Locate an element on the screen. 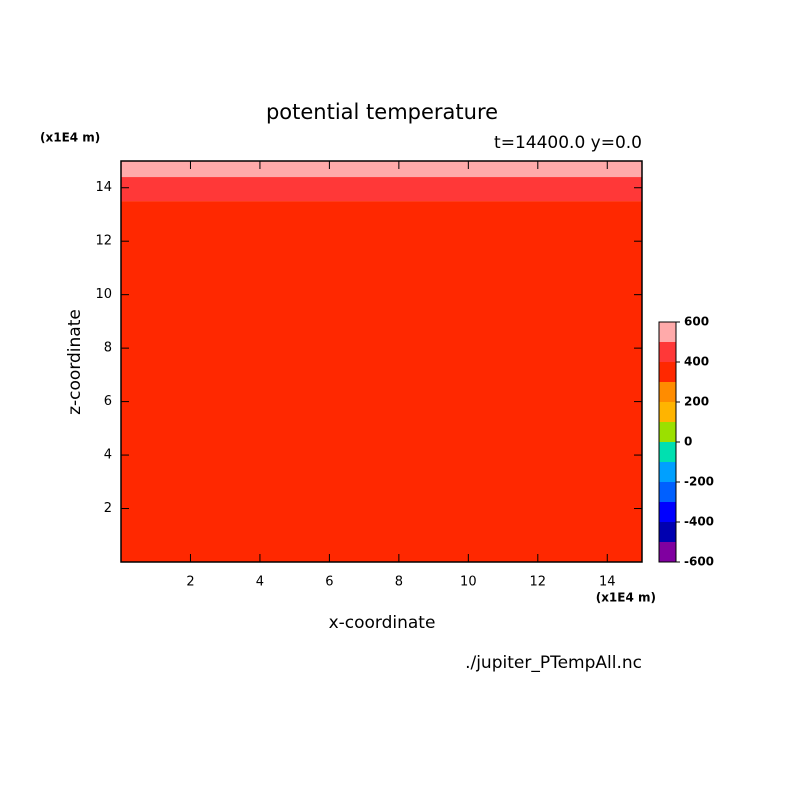 The width and height of the screenshot is (804, 804). y-tick-label: 14 is located at coordinates (103, 187).